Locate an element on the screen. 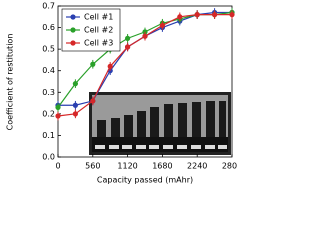 The height and width of the screenshot is (240, 320). y-tick-label: 0.1 is located at coordinates (48, 135).